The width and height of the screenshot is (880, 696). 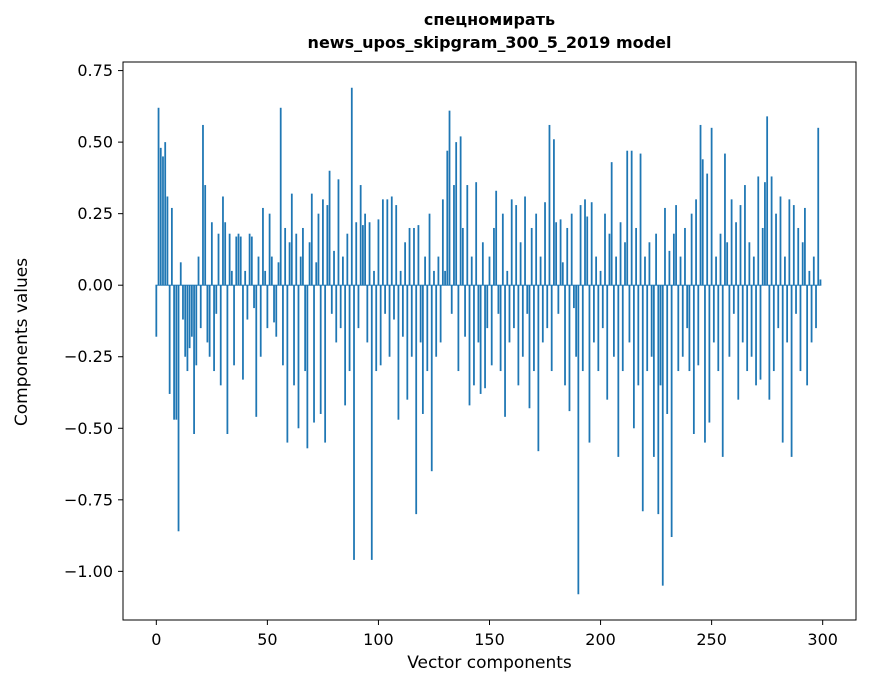 What do you see at coordinates (489, 639) in the screenshot?
I see `x-tick-label: 150` at bounding box center [489, 639].